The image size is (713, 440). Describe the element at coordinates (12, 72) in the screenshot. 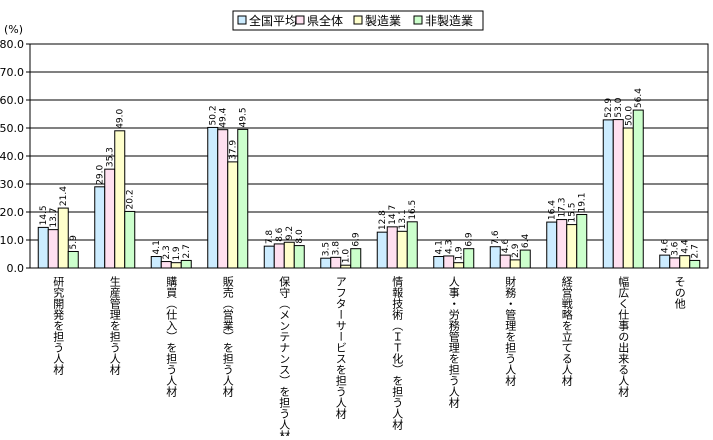

I see `y-tick-label: 70.0` at that location.